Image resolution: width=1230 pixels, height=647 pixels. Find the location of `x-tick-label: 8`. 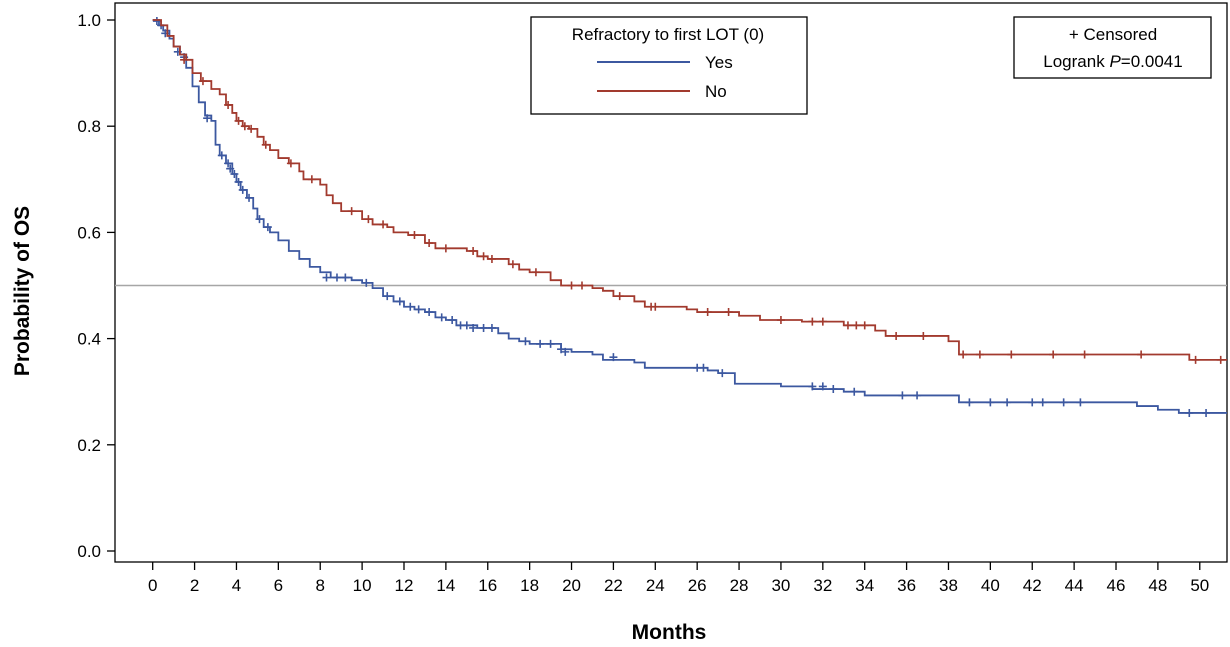

x-tick-label: 8 is located at coordinates (319, 585).